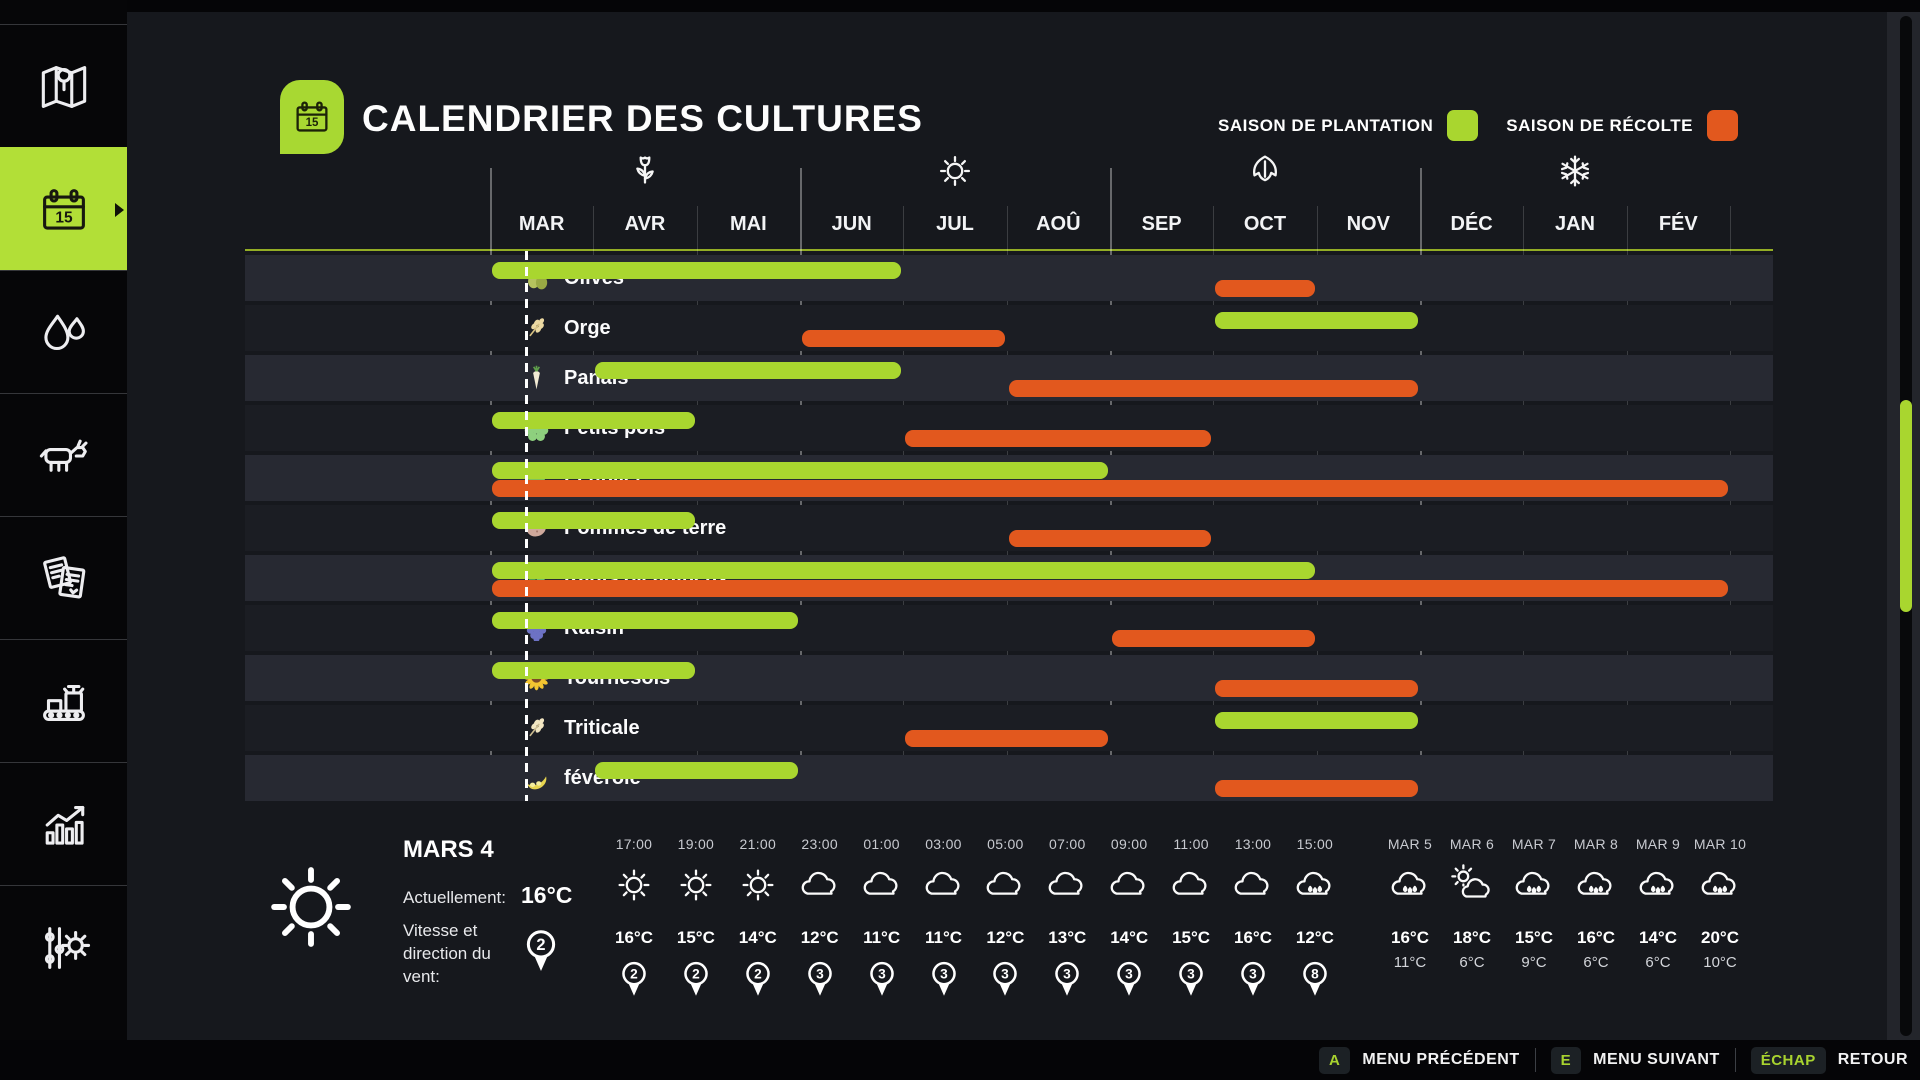  I want to click on crop-row-raisin: Raisin, so click(1009, 628).